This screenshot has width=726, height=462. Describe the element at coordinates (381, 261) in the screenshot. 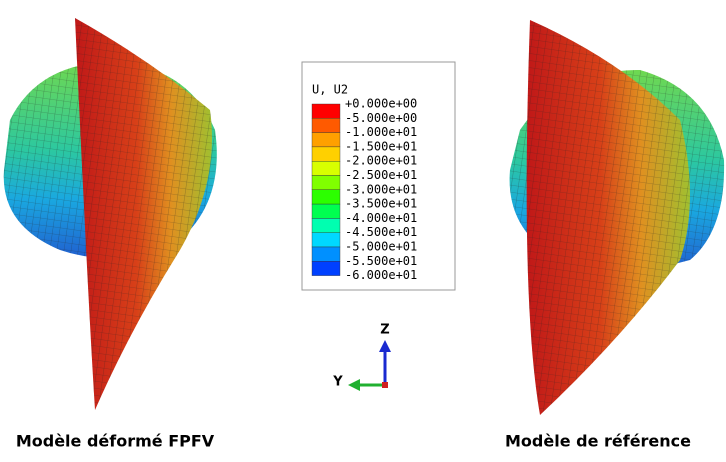

I see `legend-label: -5.500e+01` at that location.